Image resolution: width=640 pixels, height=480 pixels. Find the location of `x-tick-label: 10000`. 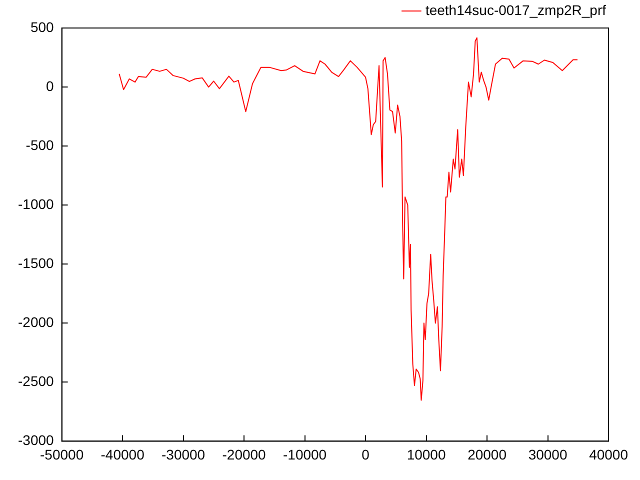

x-tick-label: 10000 is located at coordinates (426, 454).